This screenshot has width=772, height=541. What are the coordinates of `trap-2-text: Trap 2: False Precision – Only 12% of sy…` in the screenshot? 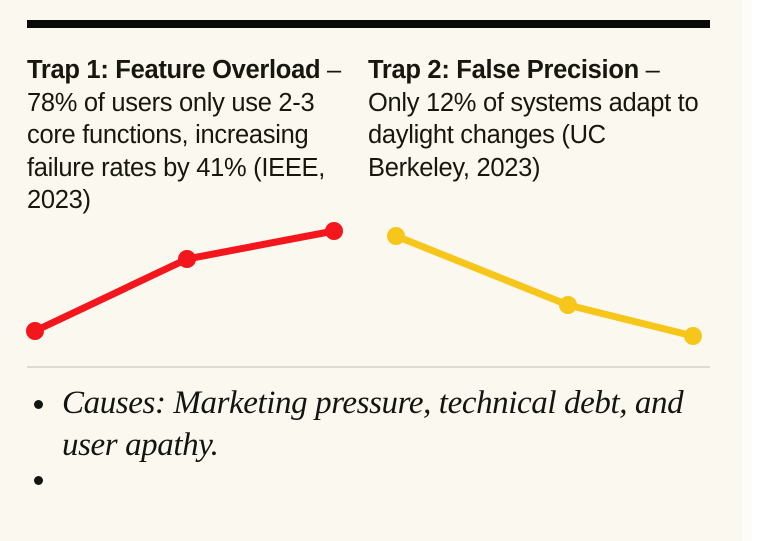 It's located at (538, 119).